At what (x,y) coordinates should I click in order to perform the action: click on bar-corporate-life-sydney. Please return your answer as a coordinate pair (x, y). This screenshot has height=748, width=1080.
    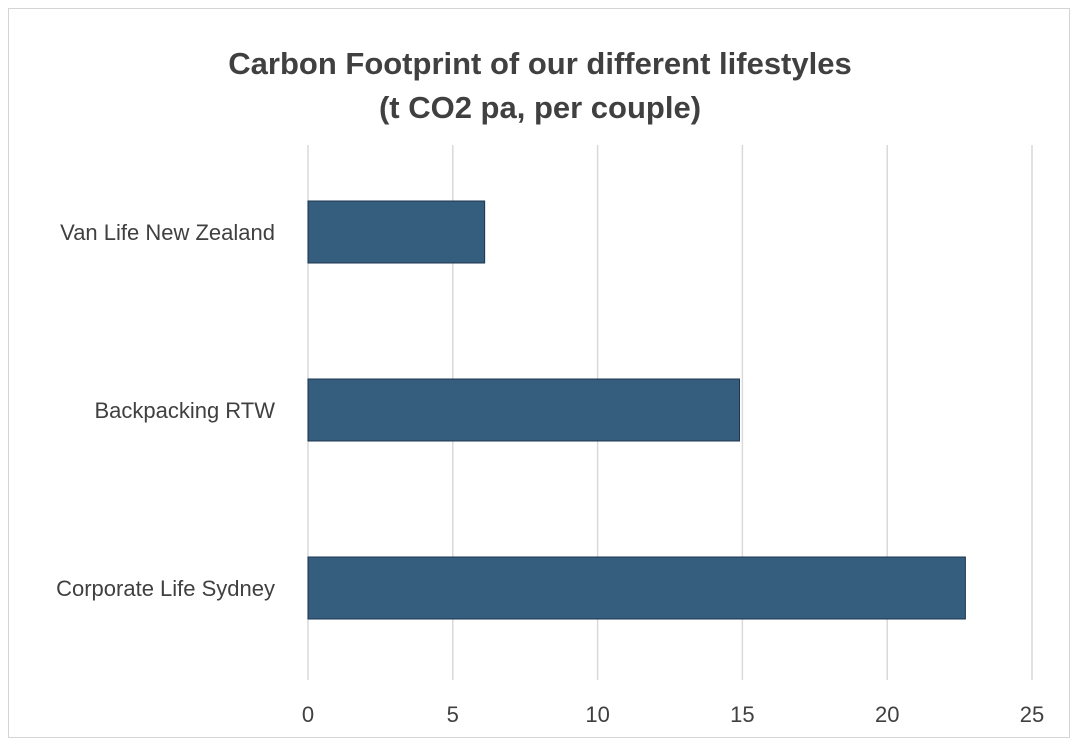
    Looking at the image, I should click on (636, 588).